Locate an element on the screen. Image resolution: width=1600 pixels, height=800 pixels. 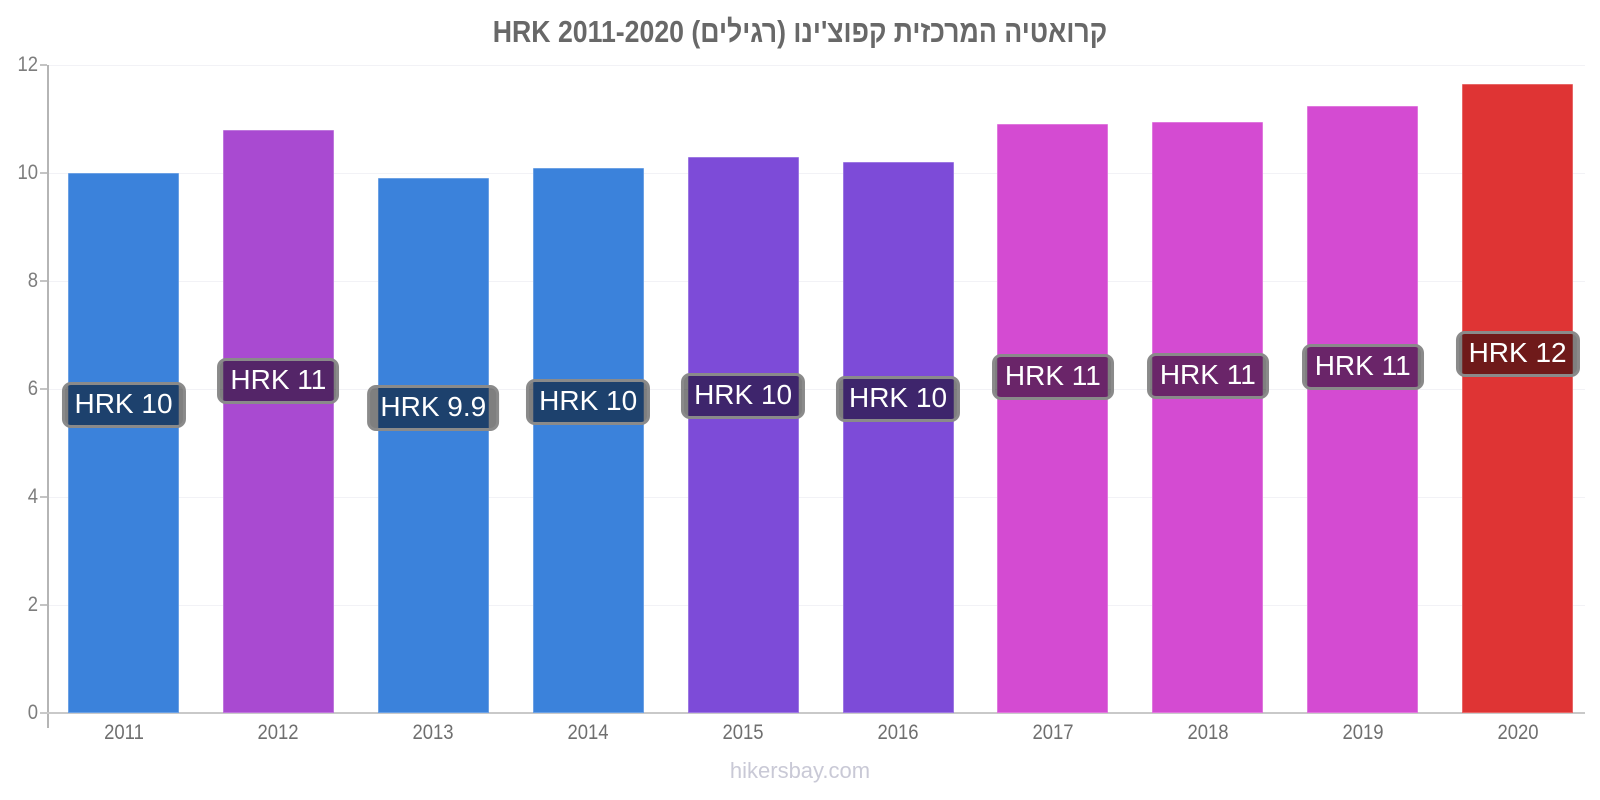
bar-2020 is located at coordinates (1518, 398).